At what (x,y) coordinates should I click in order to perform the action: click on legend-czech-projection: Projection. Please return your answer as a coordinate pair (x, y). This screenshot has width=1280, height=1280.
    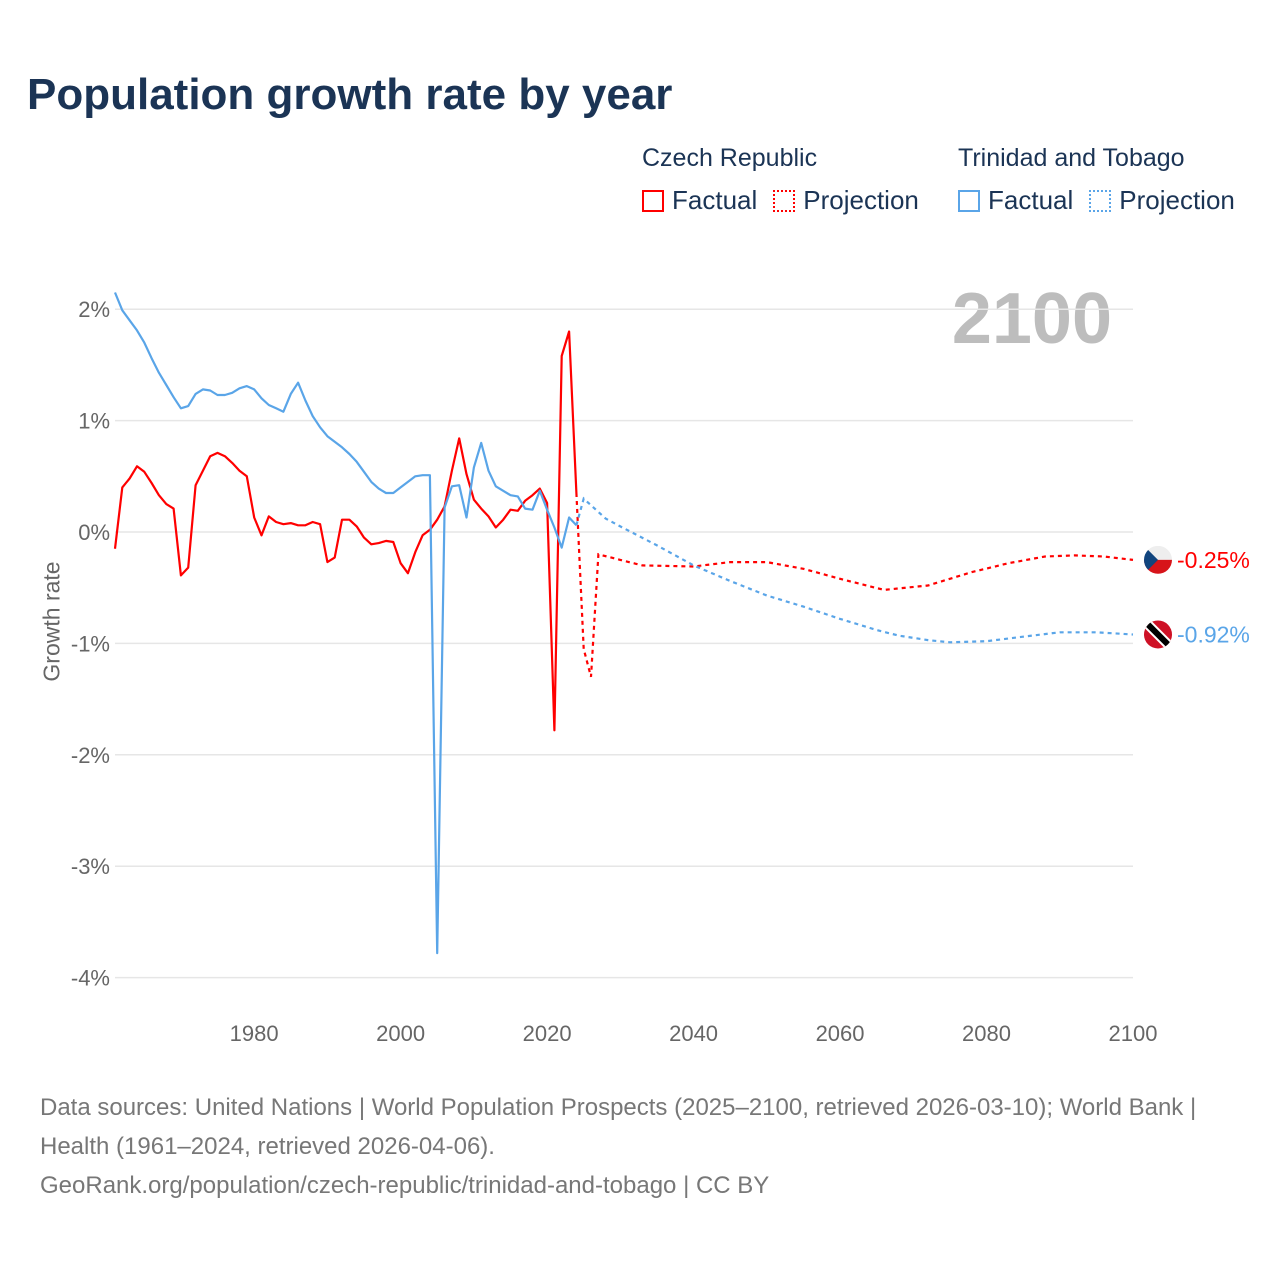
    Looking at the image, I should click on (846, 200).